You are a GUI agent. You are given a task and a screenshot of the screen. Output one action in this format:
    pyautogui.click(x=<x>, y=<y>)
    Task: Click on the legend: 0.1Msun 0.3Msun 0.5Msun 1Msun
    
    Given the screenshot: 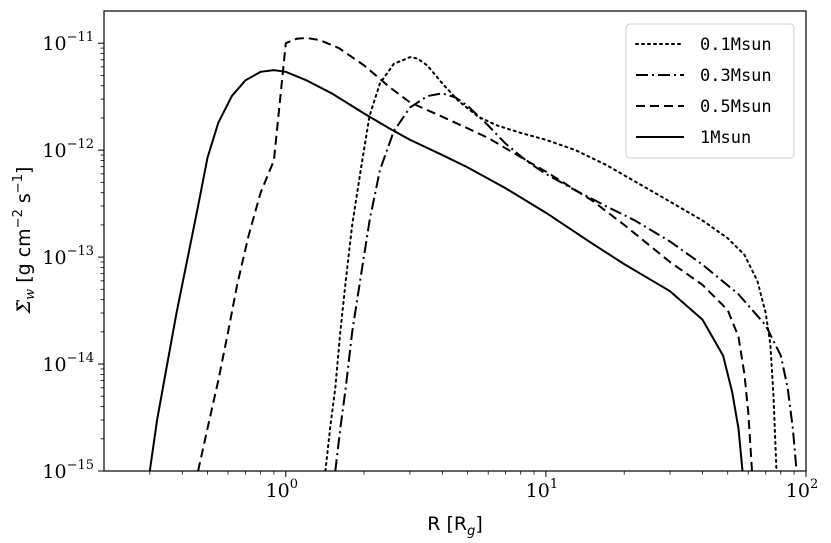 What is the action you would take?
    pyautogui.click(x=710, y=91)
    